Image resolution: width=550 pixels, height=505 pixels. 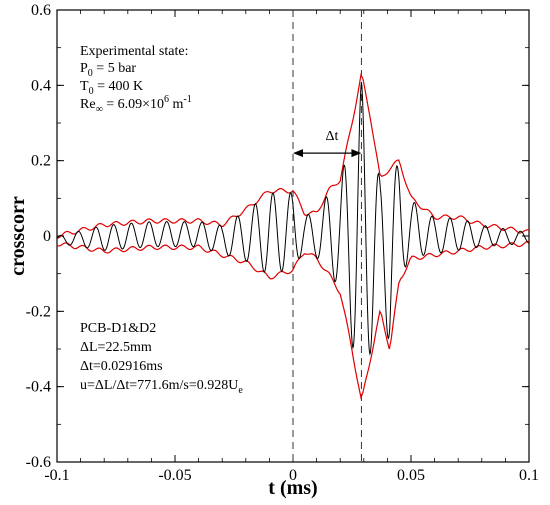 I want to click on y-tick-label: 0.4, so click(x=41, y=85).